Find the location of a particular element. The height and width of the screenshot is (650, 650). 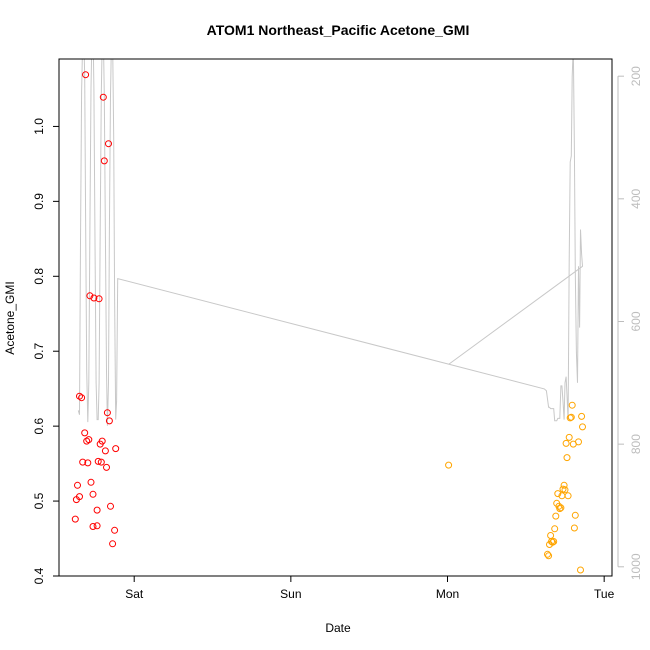

y-tick-label-0.9: 0.9 is located at coordinates (39, 201).